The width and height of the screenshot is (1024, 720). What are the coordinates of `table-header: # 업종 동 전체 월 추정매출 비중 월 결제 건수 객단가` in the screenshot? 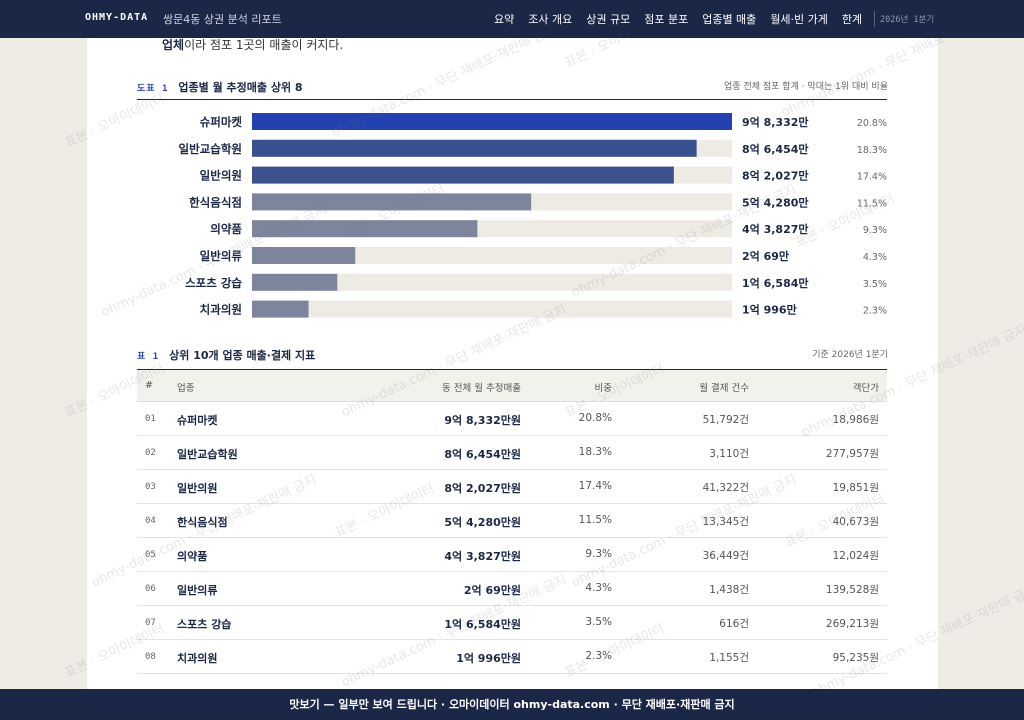 It's located at (512, 386).